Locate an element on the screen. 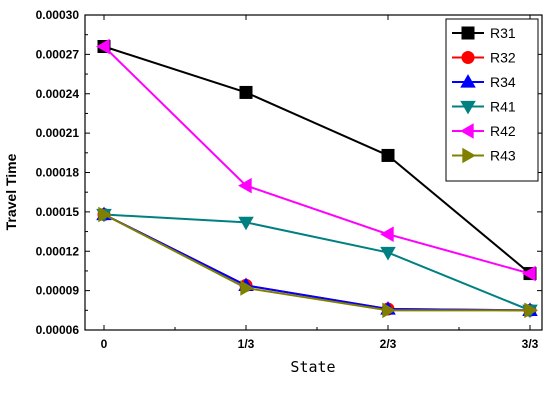  legend-label: R43 is located at coordinates (503, 156).